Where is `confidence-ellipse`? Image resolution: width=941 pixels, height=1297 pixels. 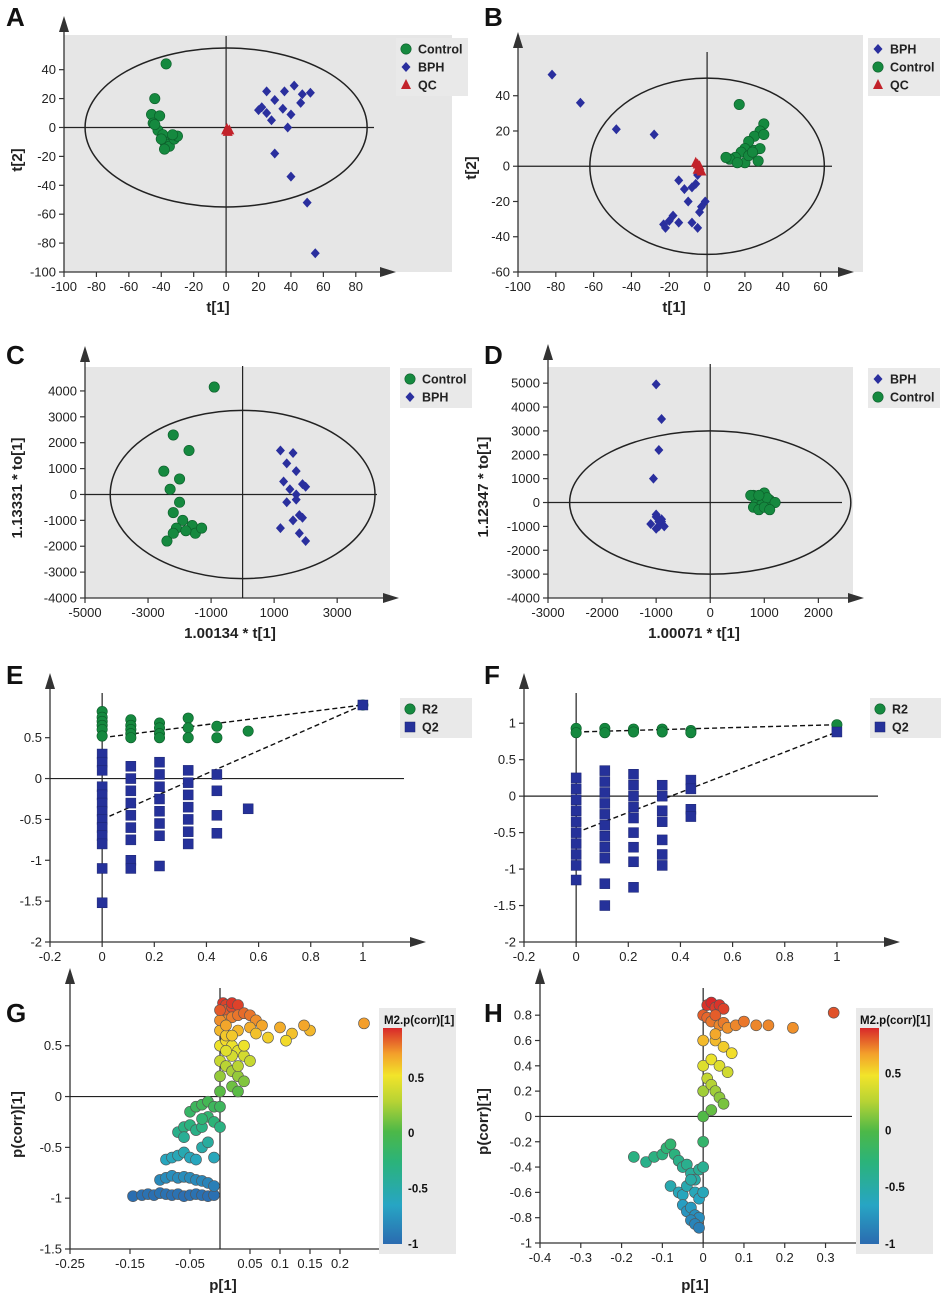
confidence-ellipse is located at coordinates (226, 127).